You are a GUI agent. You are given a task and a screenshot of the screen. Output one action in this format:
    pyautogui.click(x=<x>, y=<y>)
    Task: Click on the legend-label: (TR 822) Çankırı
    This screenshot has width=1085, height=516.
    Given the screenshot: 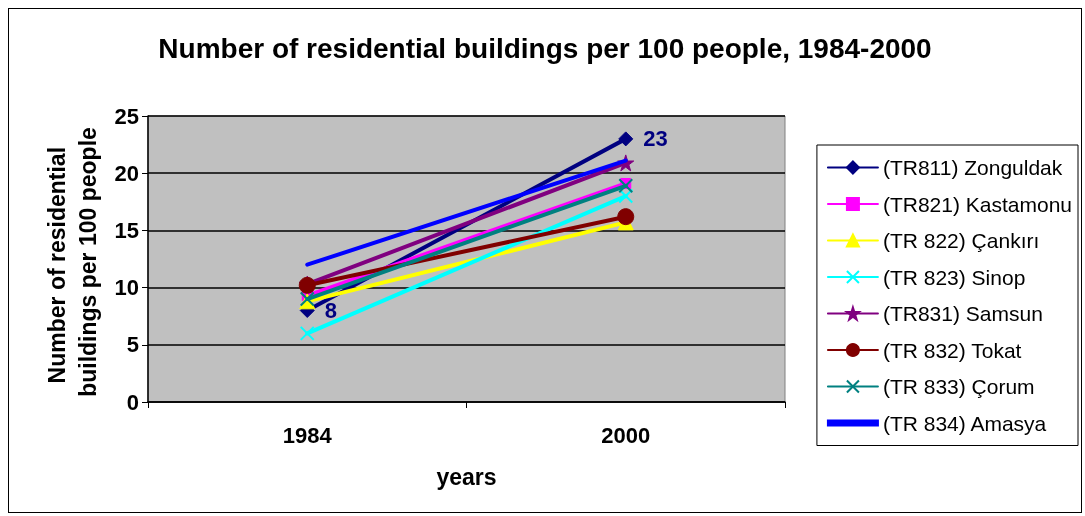 What is the action you would take?
    pyautogui.click(x=961, y=240)
    